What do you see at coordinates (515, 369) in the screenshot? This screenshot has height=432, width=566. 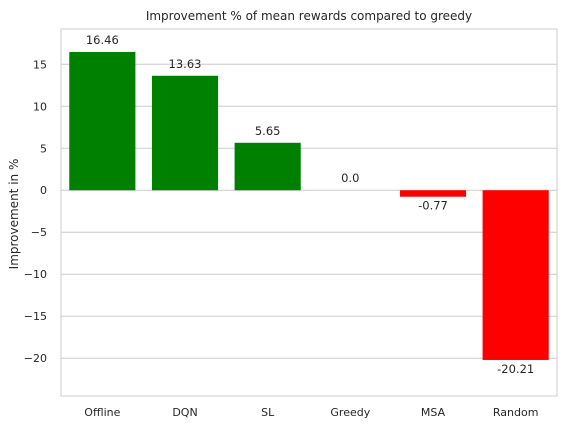 I see `data-label: -20.21` at bounding box center [515, 369].